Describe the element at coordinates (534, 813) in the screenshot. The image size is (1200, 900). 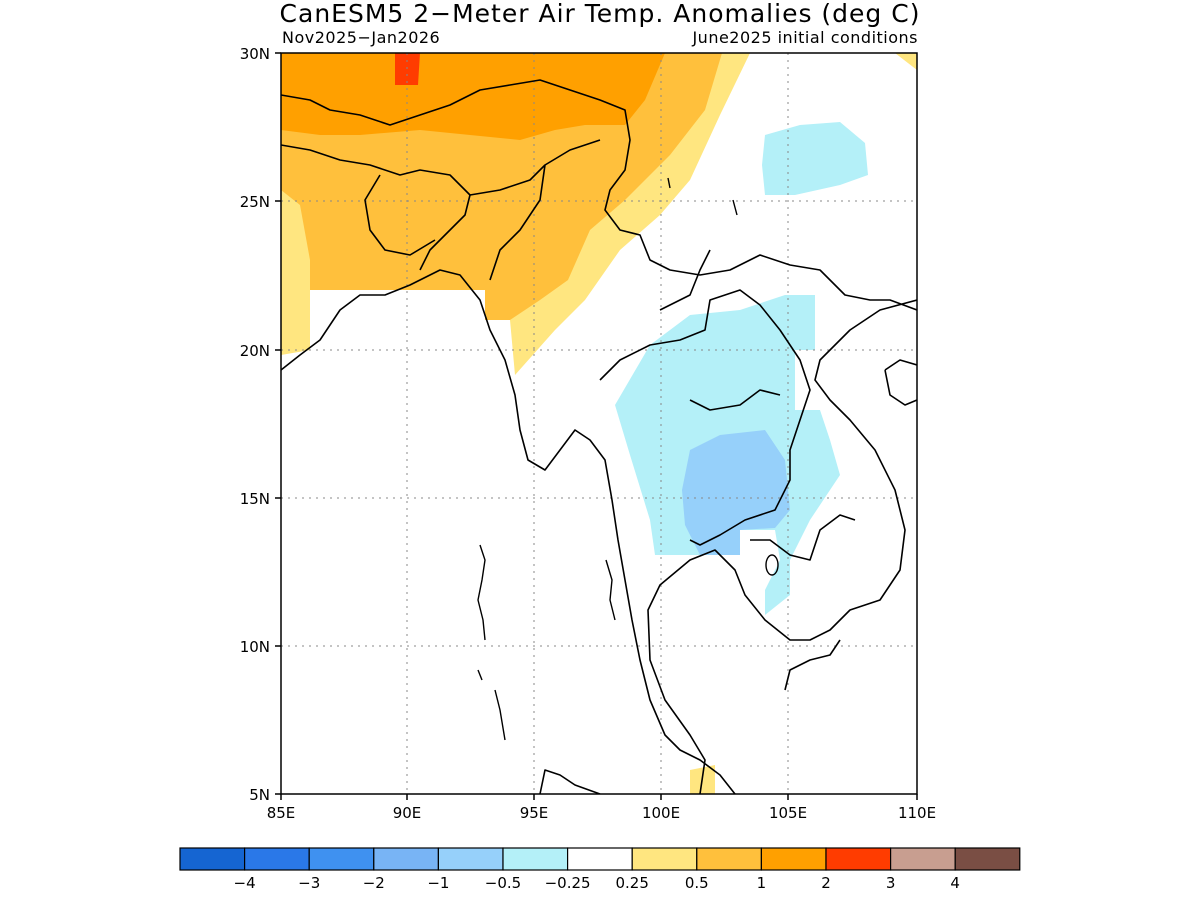
I see `x-tick-label: 95E` at that location.